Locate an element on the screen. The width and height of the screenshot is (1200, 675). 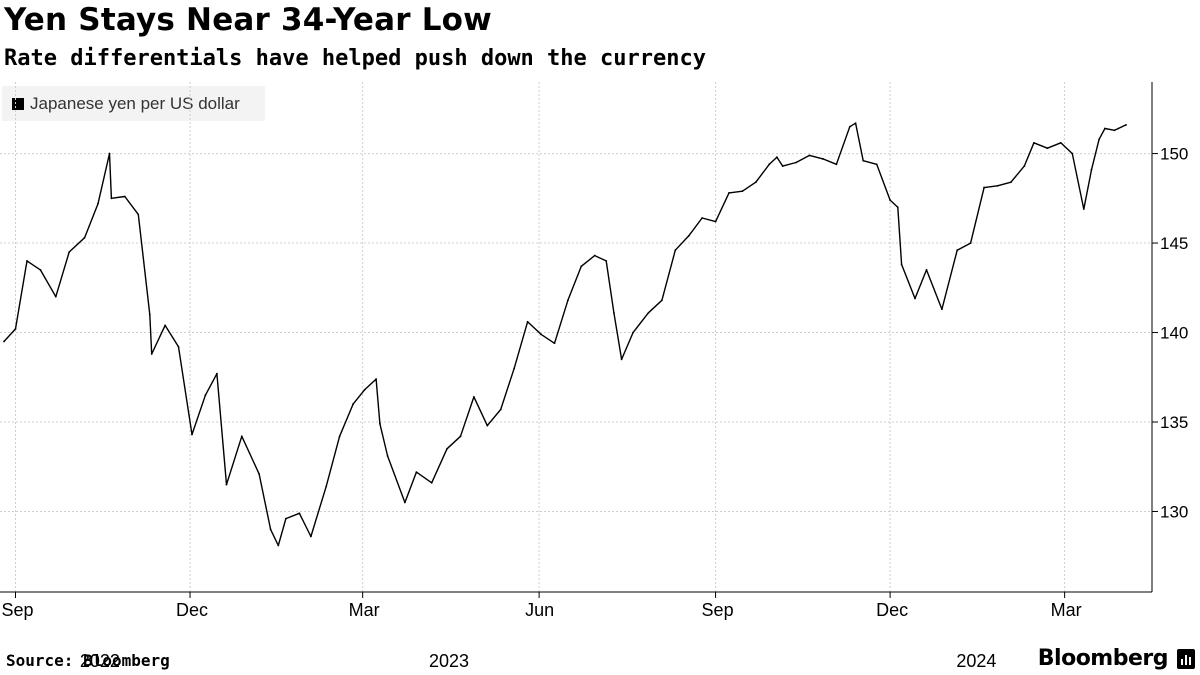
bloomberg-terminal-icon is located at coordinates (1186, 659).